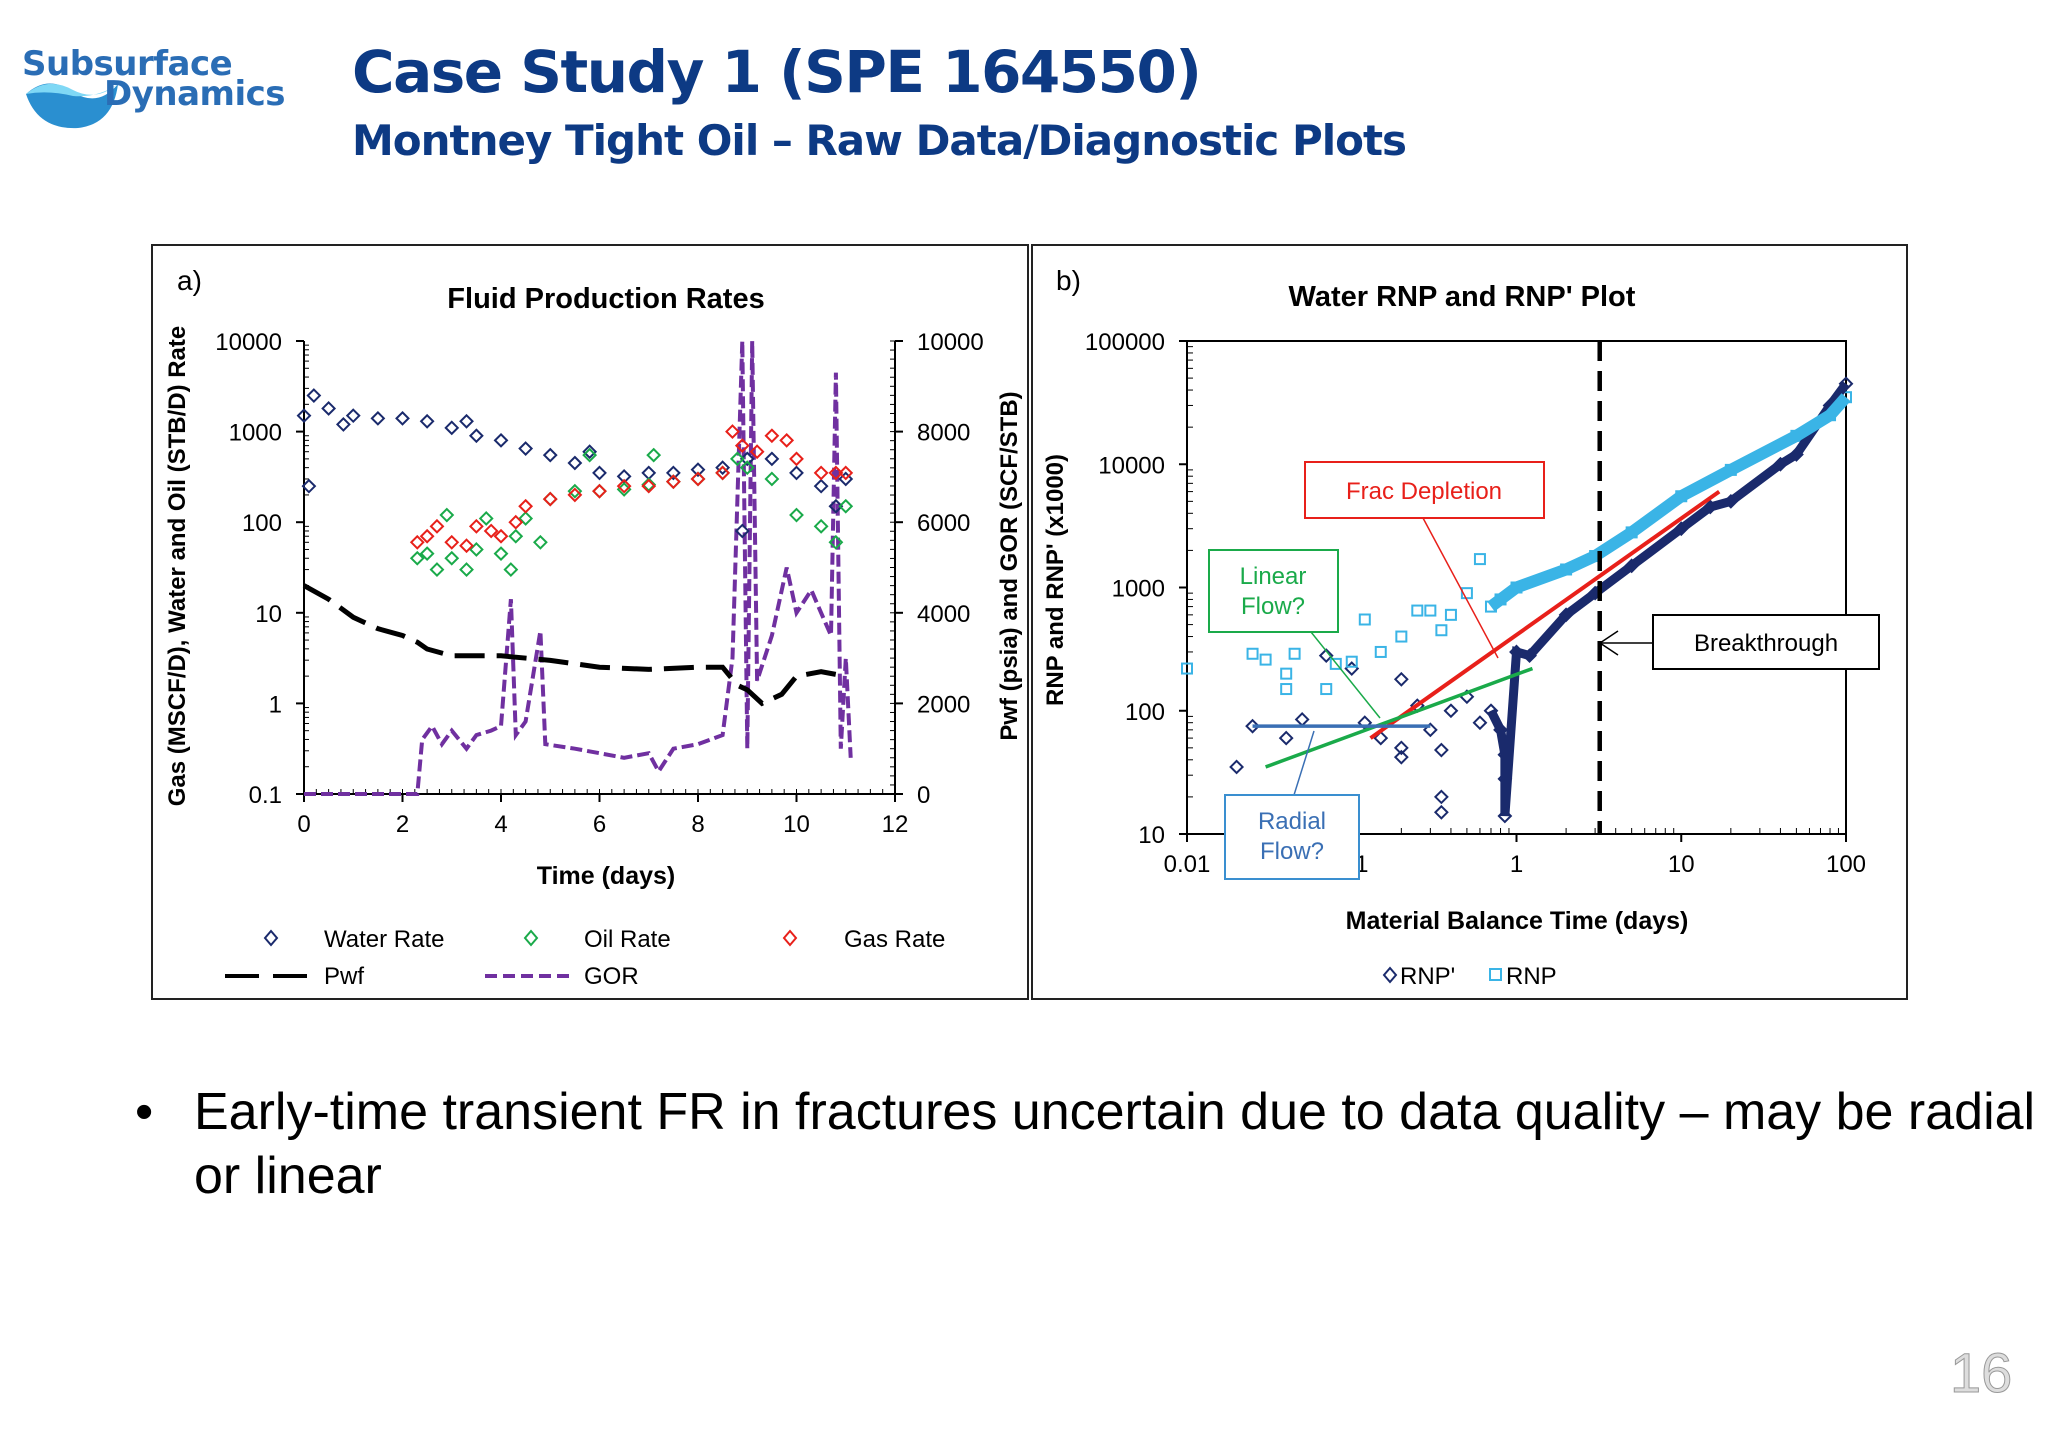 The height and width of the screenshot is (1456, 2048). What do you see at coordinates (895, 824) in the screenshot?
I see `x-tick-label: 12` at bounding box center [895, 824].